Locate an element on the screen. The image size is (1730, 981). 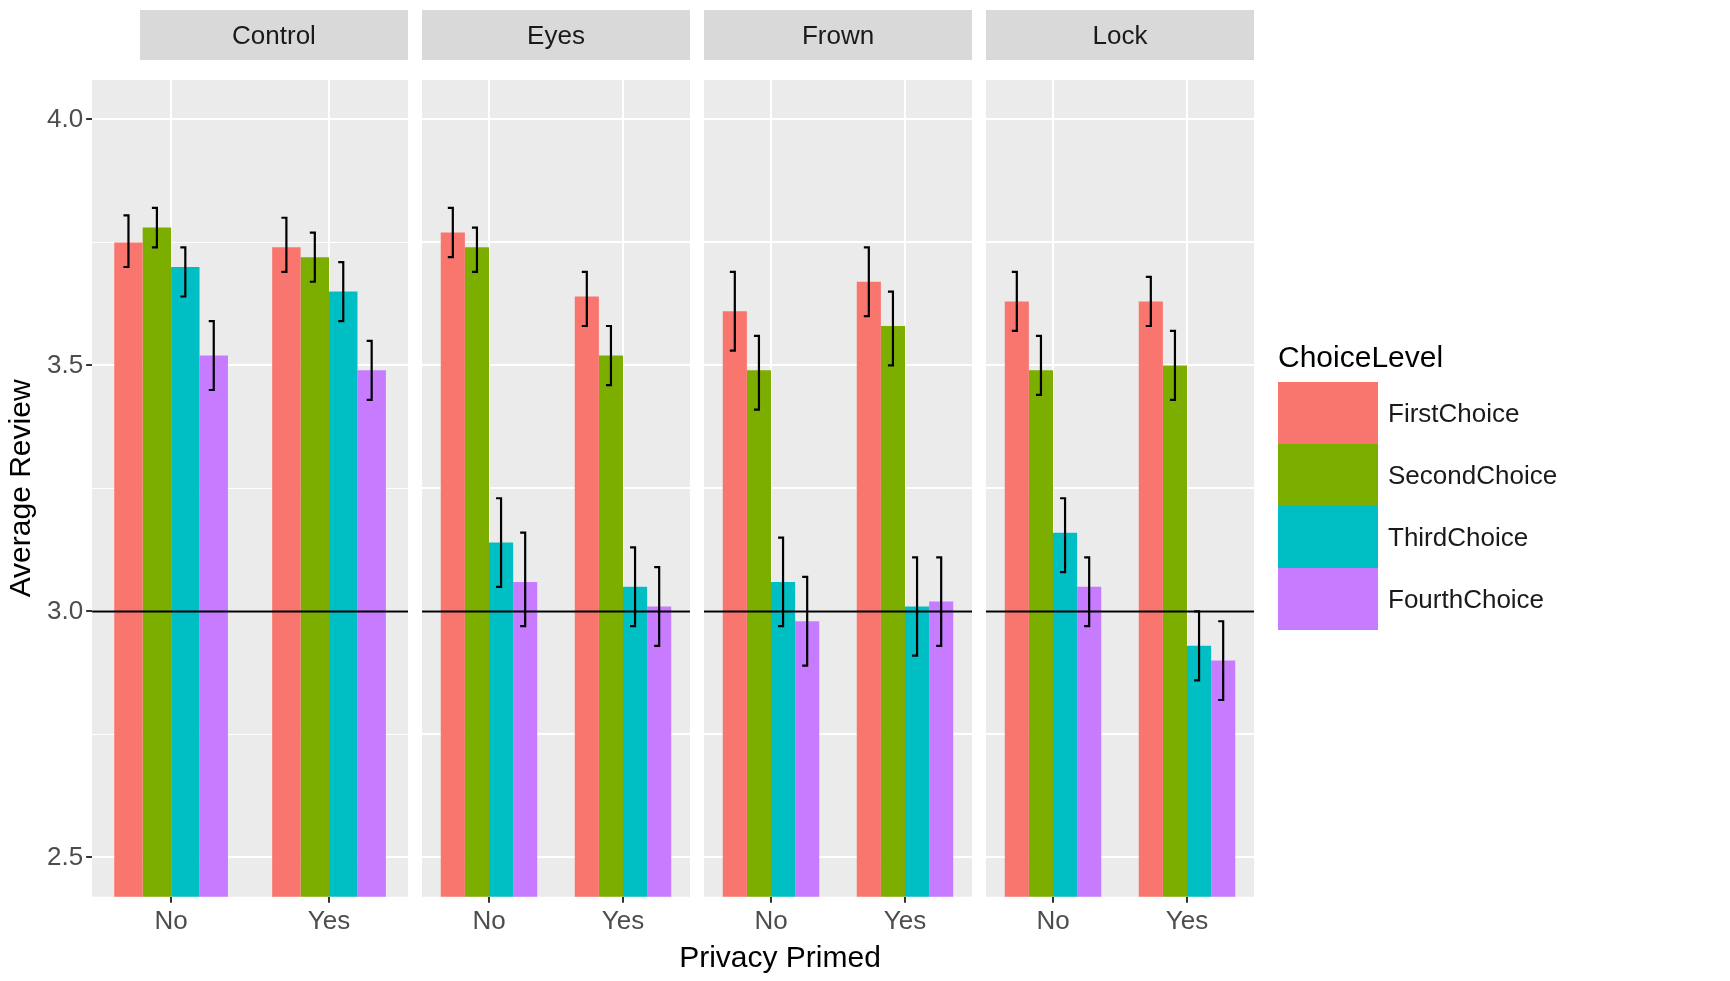
y-tick-label: 2.5 is located at coordinates (65, 855).